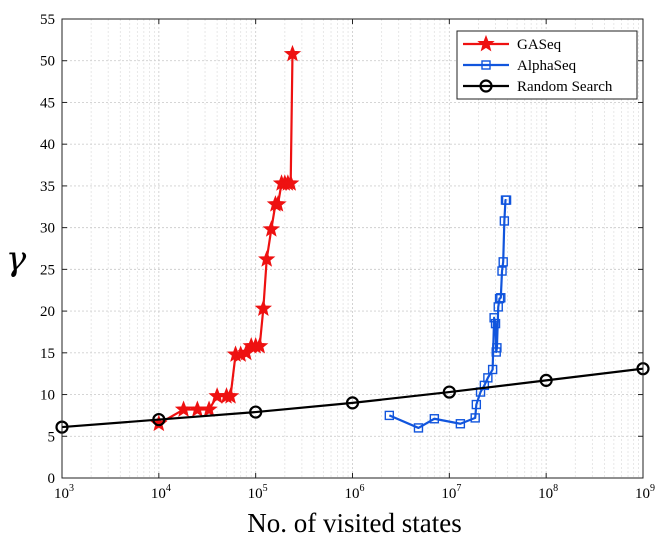 The image size is (664, 543). I want to click on y-tick-label: 45, so click(47, 103).